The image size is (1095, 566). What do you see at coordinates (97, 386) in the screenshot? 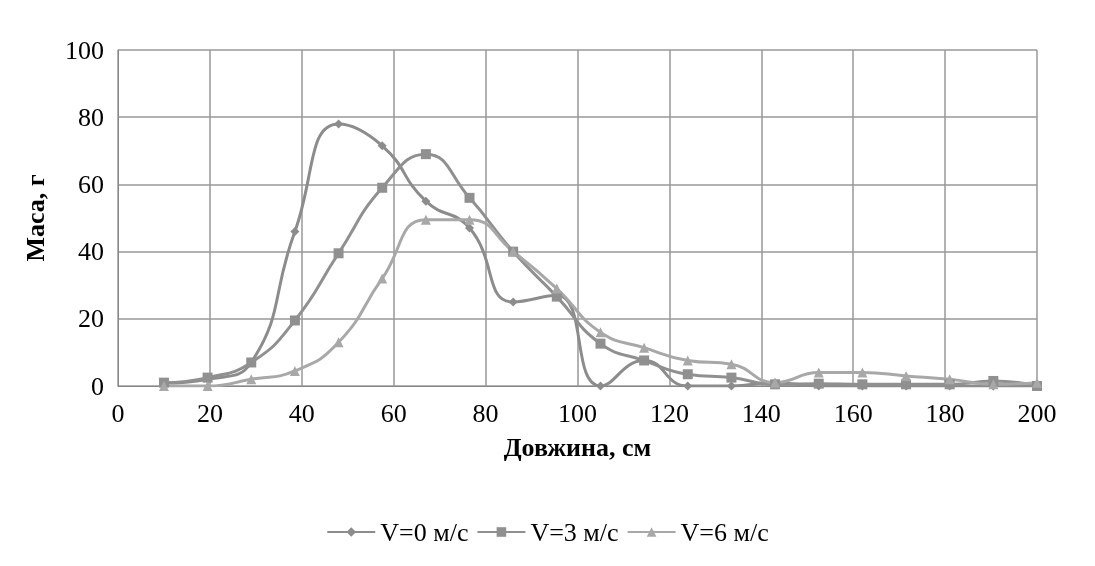
I see `y-tick-label: 0` at bounding box center [97, 386].